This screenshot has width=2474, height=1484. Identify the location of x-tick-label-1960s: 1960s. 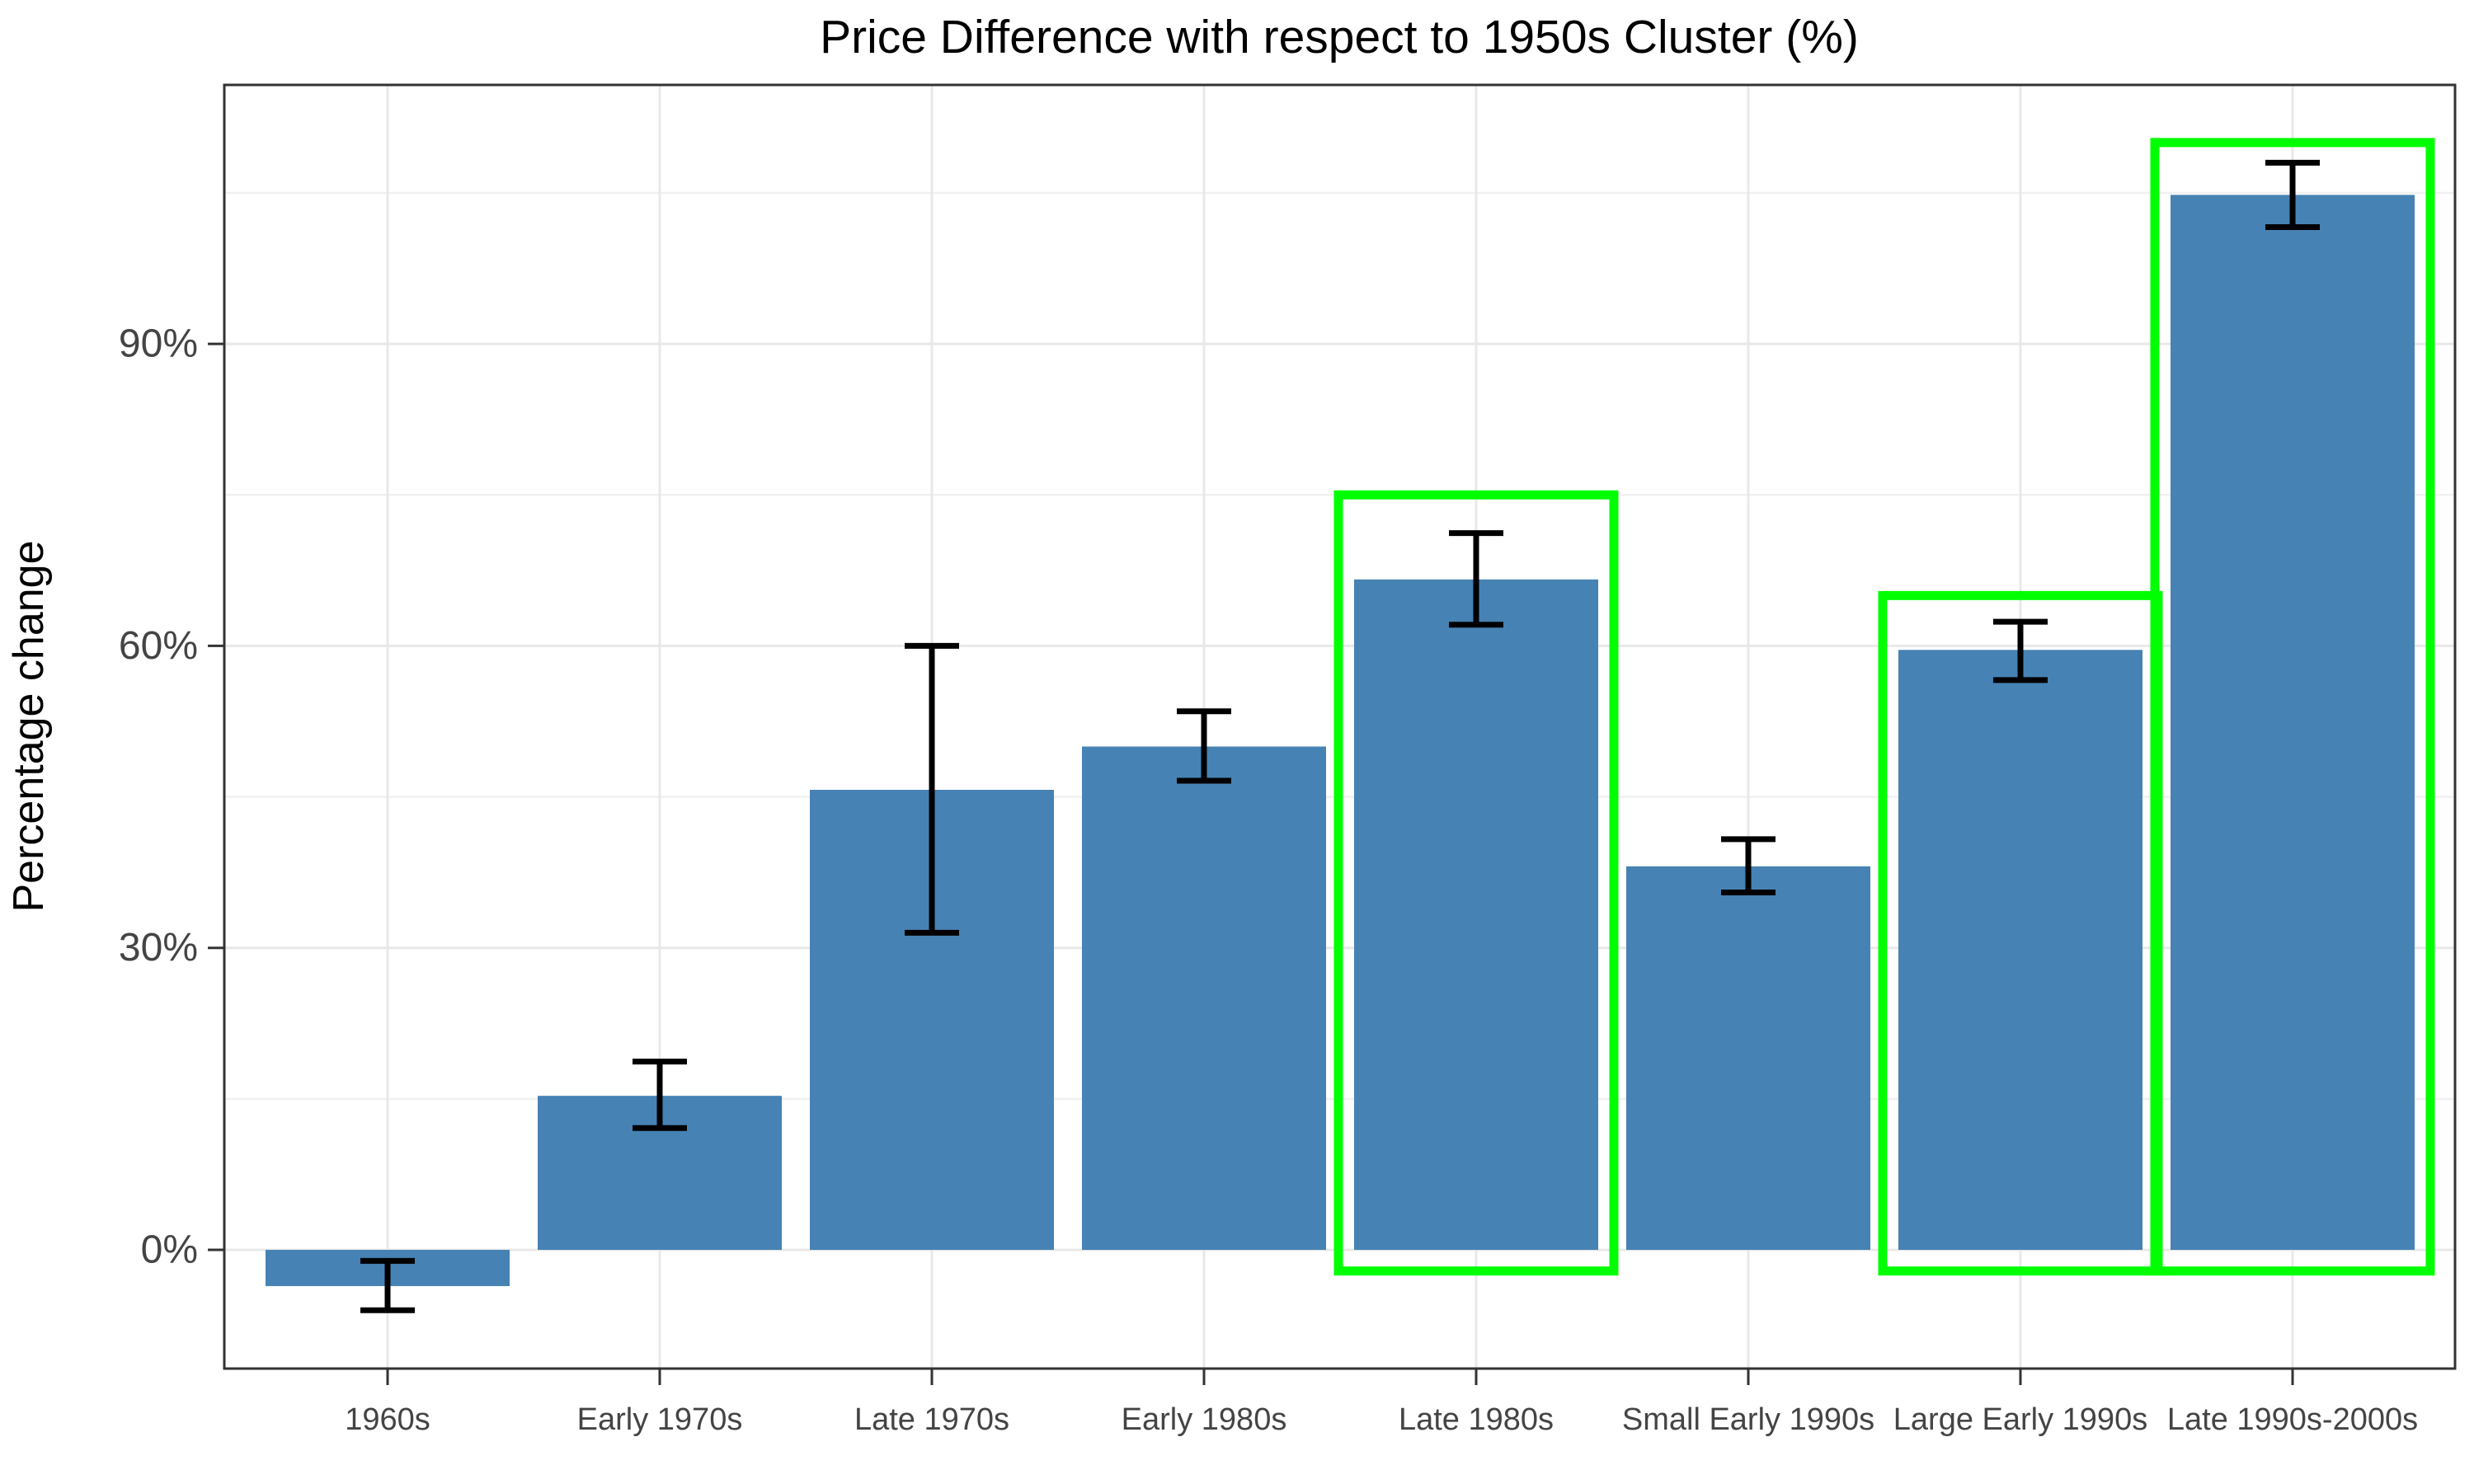
(387, 1419).